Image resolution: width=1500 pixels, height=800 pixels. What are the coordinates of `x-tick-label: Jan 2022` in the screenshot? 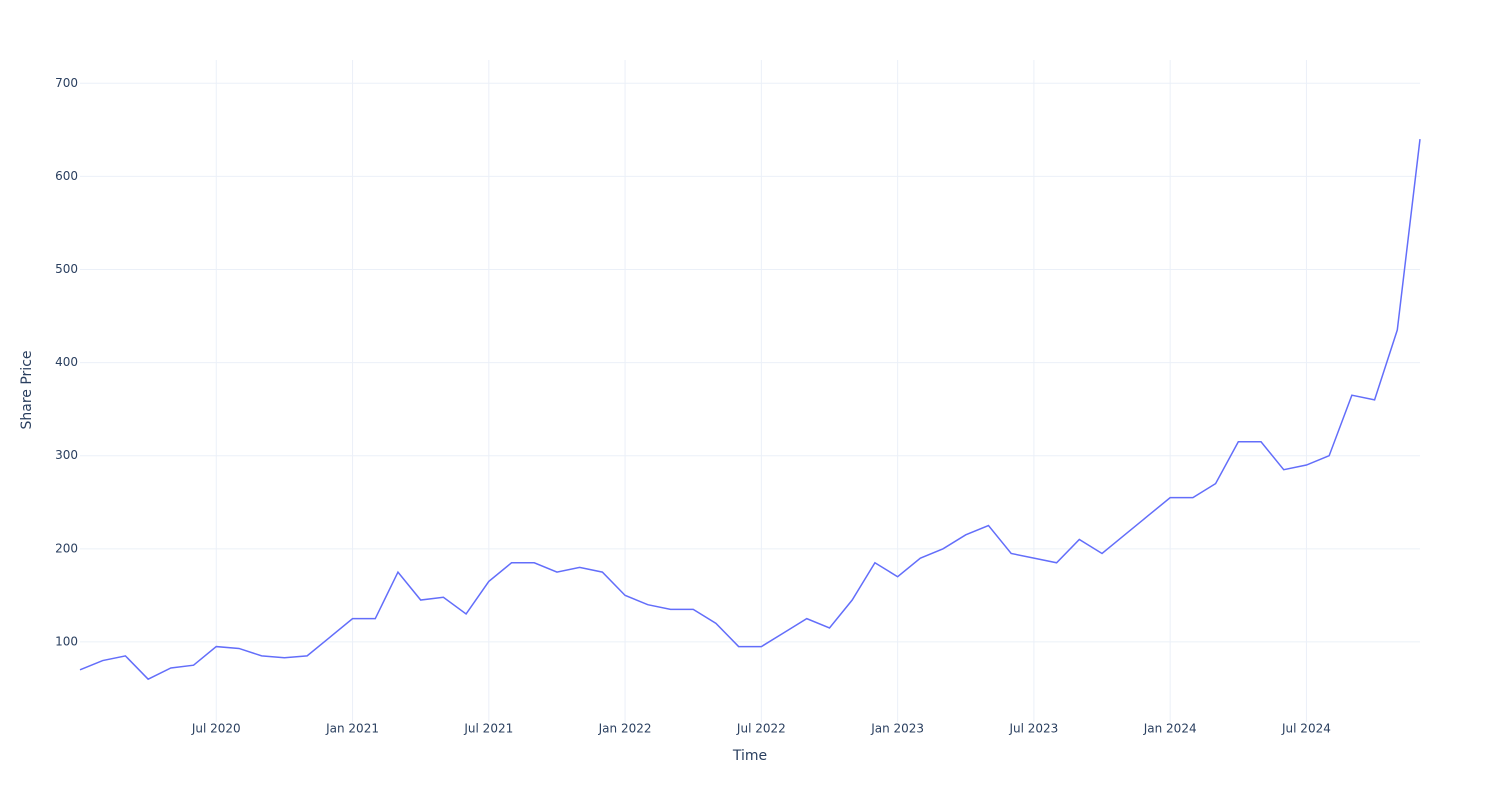 It's located at (625, 729).